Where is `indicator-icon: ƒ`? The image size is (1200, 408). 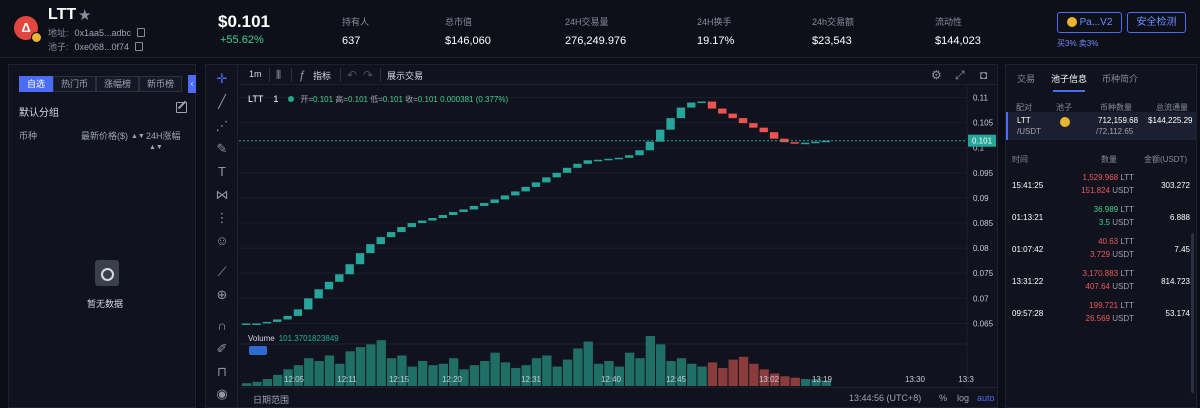
indicator-icon: ƒ is located at coordinates (302, 75).